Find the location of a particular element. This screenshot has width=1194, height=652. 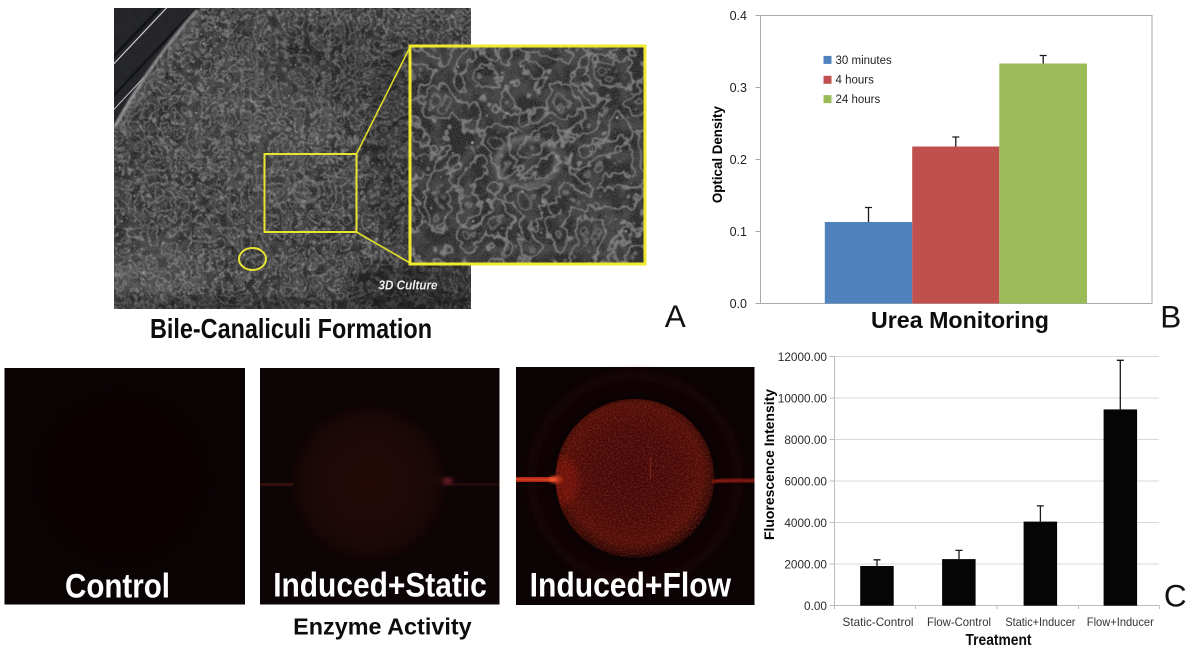

svg-text: Control is located at coordinates (117, 587).